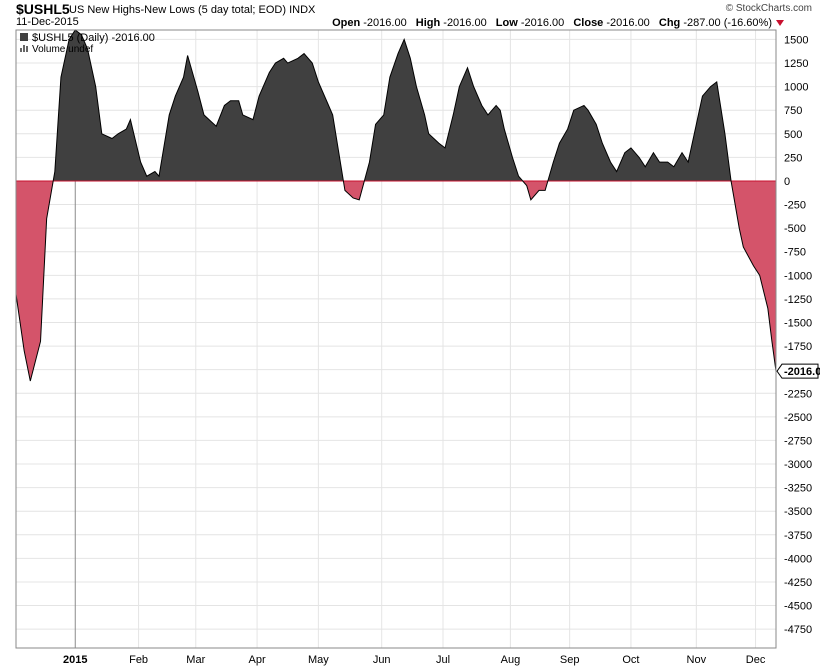 The width and height of the screenshot is (820, 668). Describe the element at coordinates (195, 660) in the screenshot. I see `x-tick-label: Mar` at that location.